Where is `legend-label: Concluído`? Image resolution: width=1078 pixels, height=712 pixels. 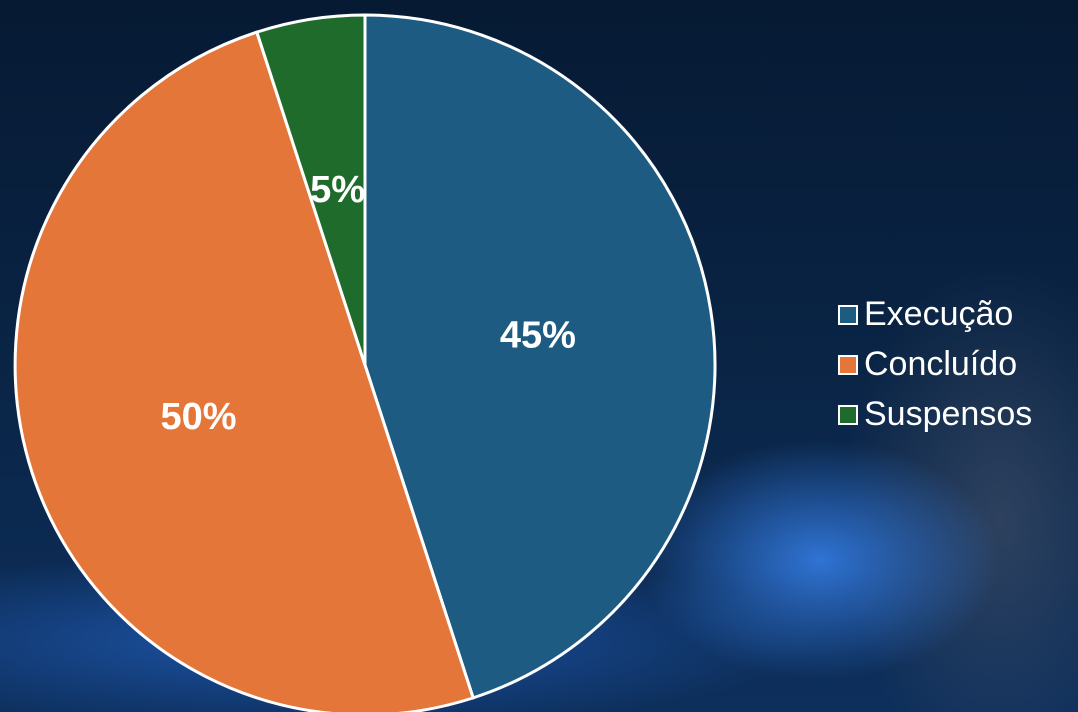 legend-label: Concluído is located at coordinates (940, 364).